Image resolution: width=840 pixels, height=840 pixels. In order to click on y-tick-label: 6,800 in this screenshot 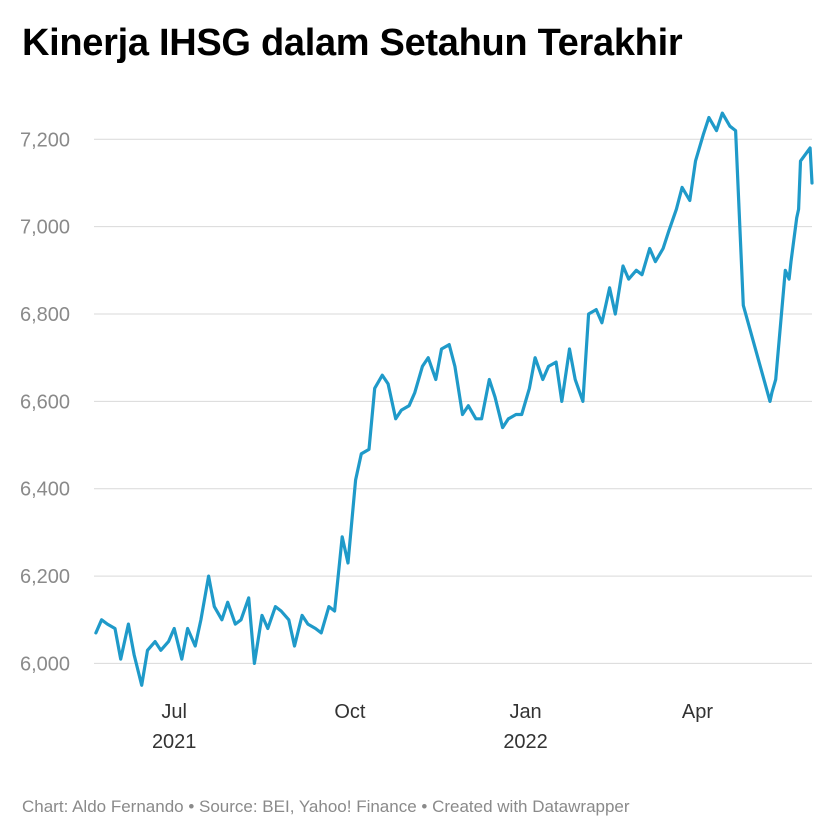, I will do `click(45, 315)`.